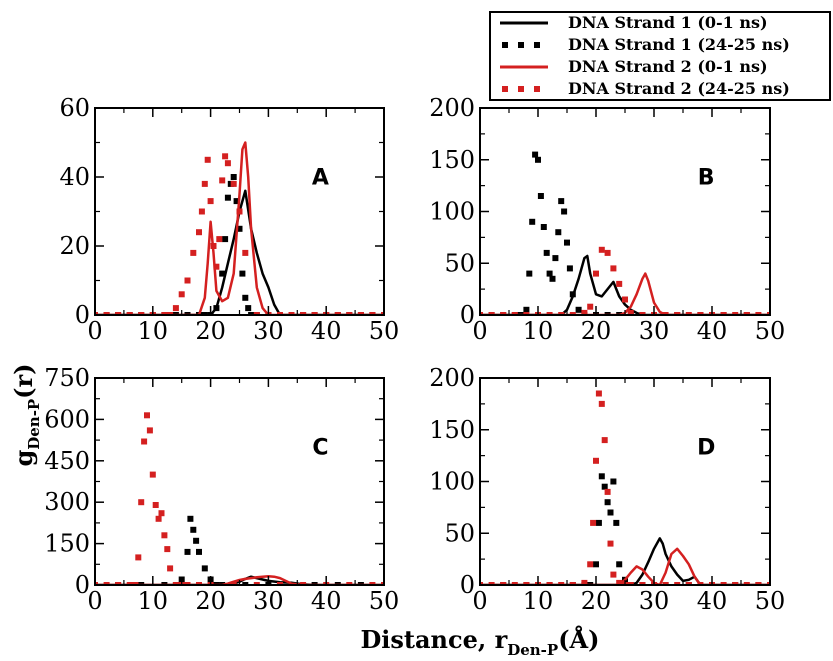 The height and width of the screenshot is (661, 833). What do you see at coordinates (532, 650) in the screenshot?
I see `x-axis-title-sub: Den-P` at bounding box center [532, 650].